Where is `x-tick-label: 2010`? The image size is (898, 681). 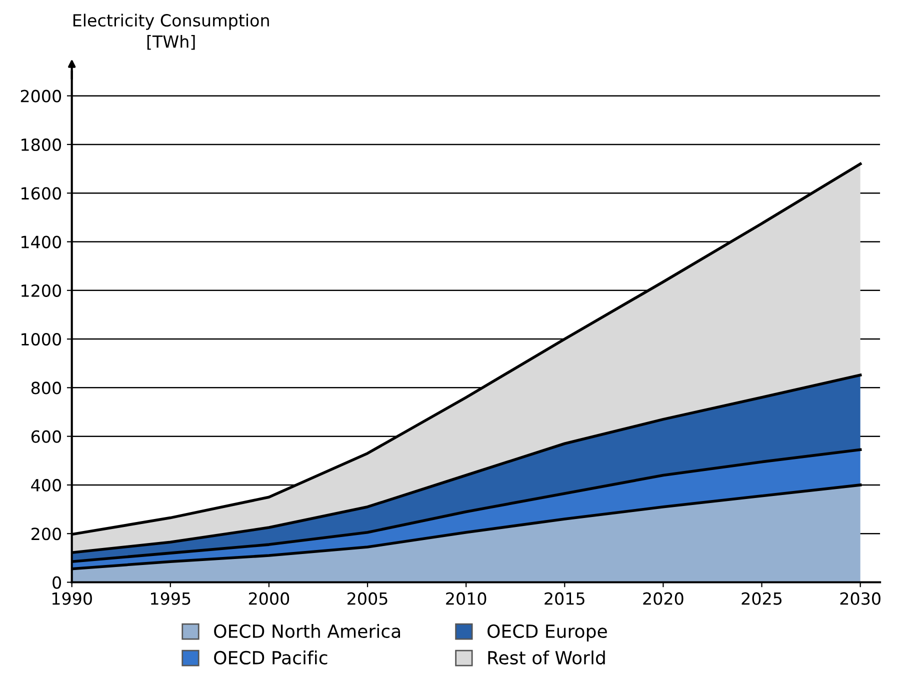
x-tick-label: 2010 is located at coordinates (466, 598).